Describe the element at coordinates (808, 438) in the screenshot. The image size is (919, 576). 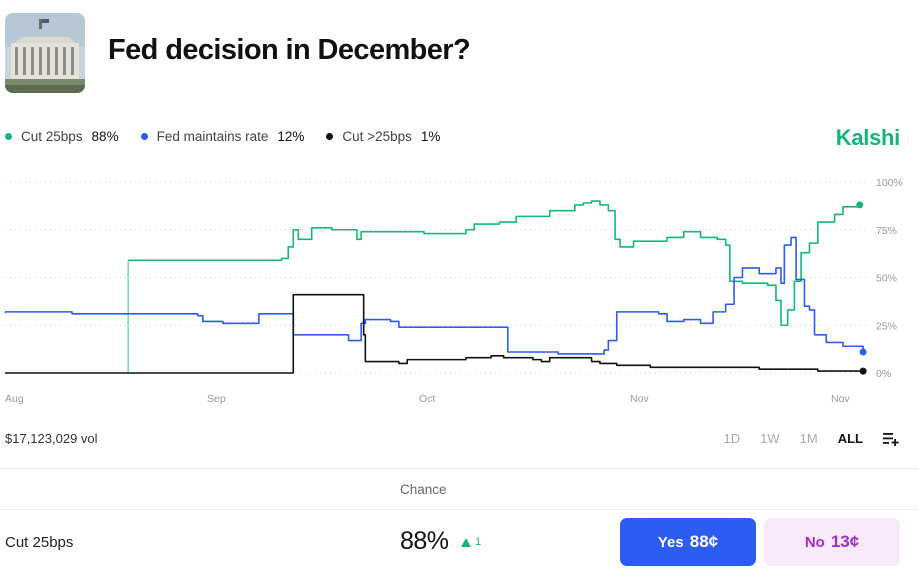
I see `range-1m: 1M` at that location.